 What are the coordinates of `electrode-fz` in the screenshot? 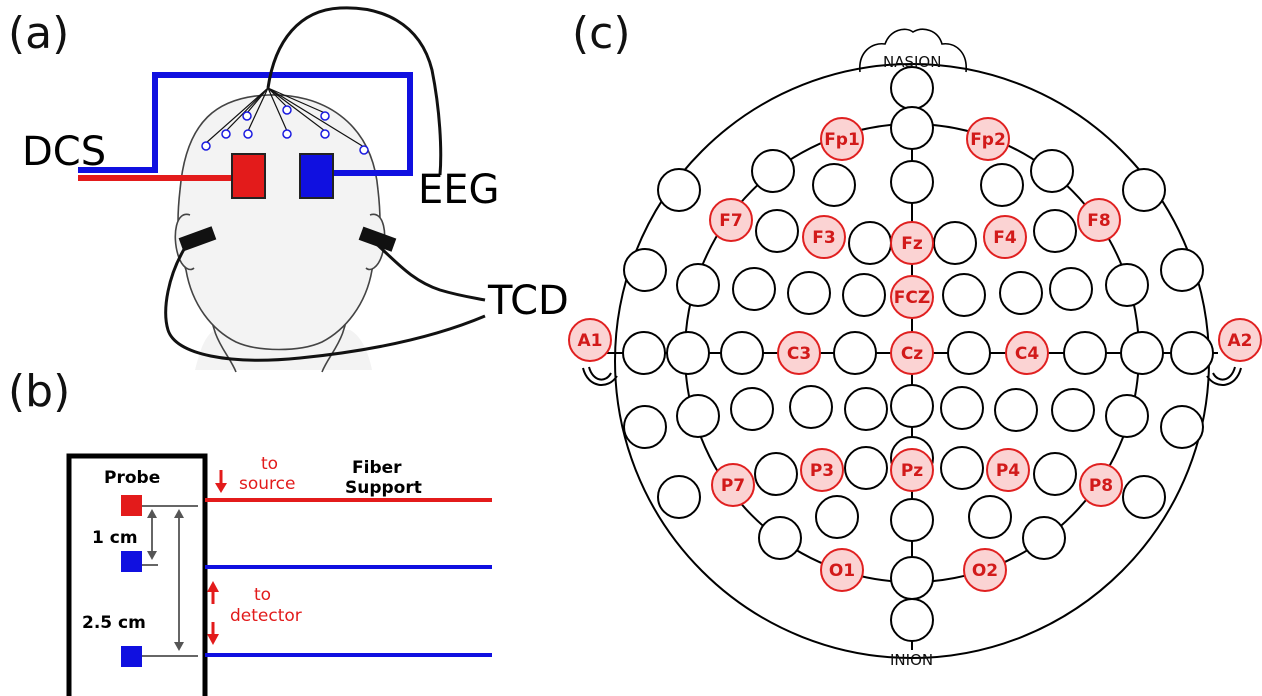 It's located at (912, 243).